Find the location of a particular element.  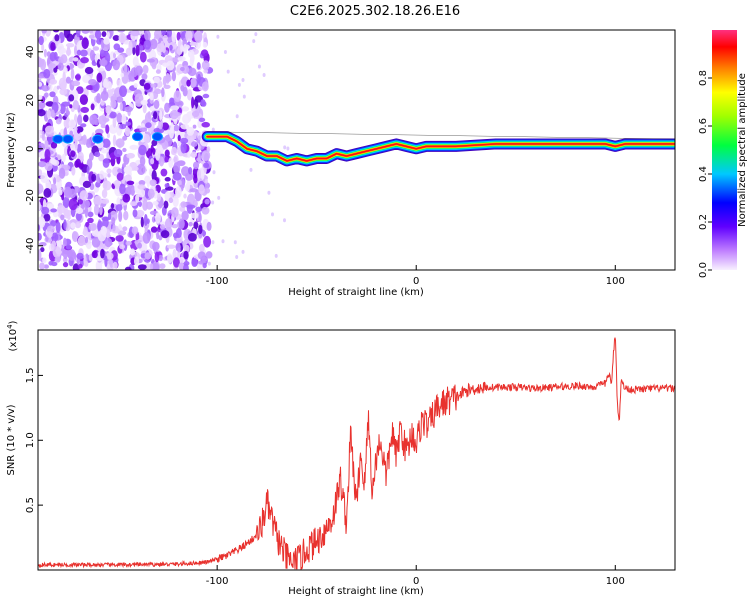

snr-x-tick-label: 0 is located at coordinates (416, 581).